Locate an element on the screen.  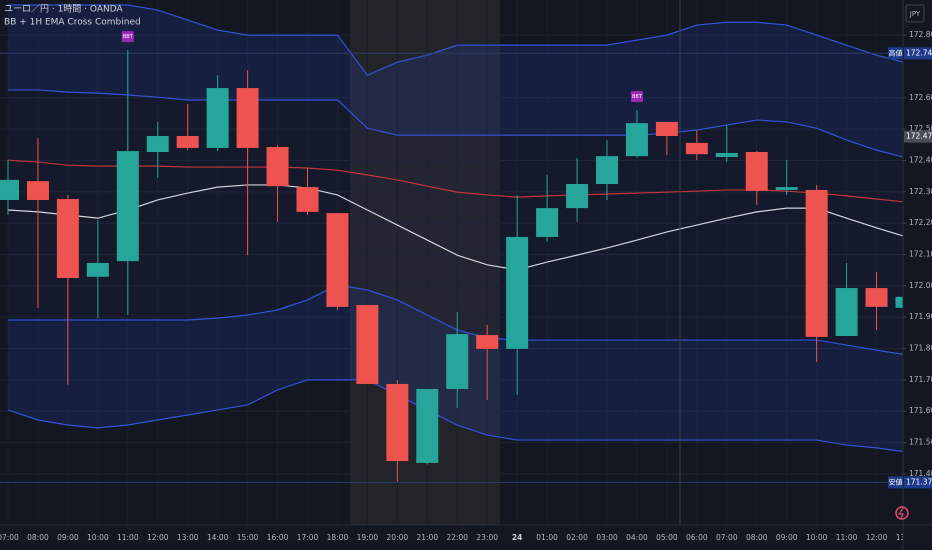
tv-logo is located at coordinates (902, 513).